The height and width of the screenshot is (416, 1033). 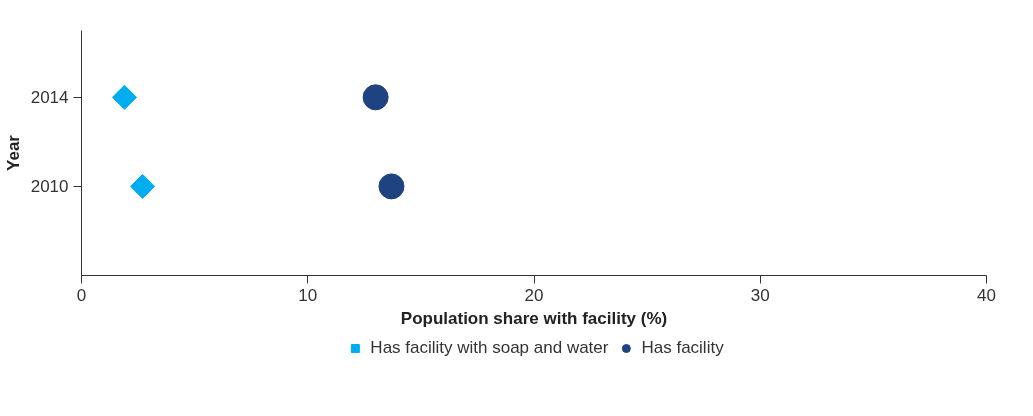 I want to click on x-tick-label: 0, so click(x=81, y=295).